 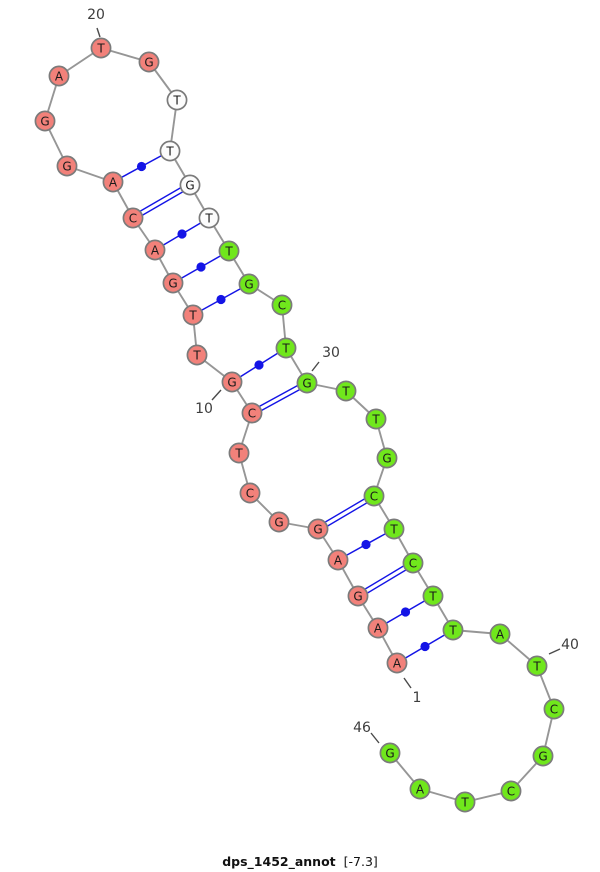 What do you see at coordinates (331, 353) in the screenshot?
I see `position-label: 30` at bounding box center [331, 353].